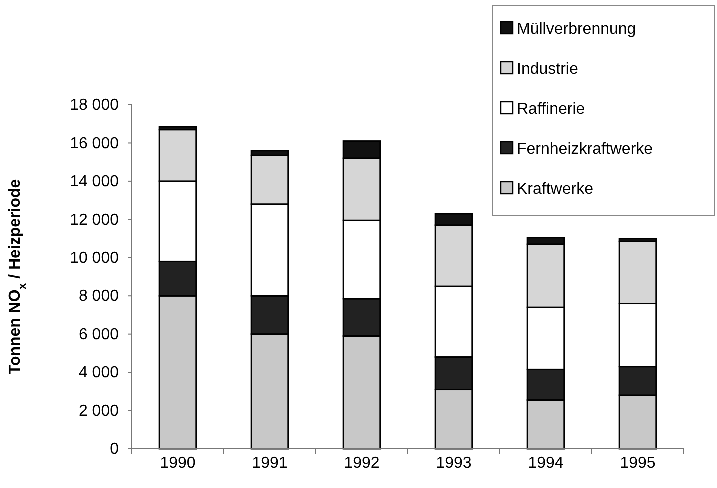 The width and height of the screenshot is (717, 488). I want to click on y-tick-label: 14 000, so click(95, 182).